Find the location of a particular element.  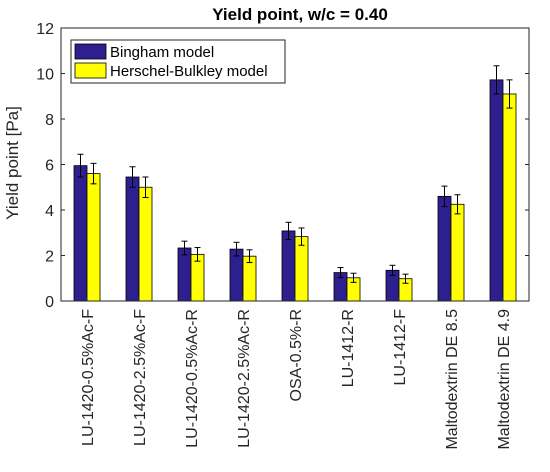

legend-swatch-bingham is located at coordinates (90, 51).